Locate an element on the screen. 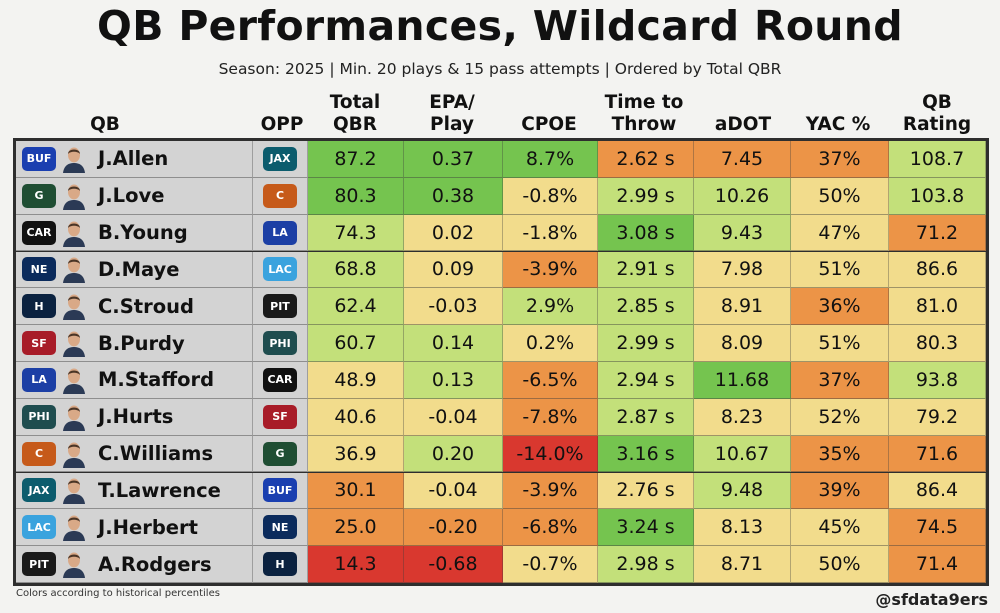 Image resolution: width=1000 pixels, height=613 pixels. opp-cell: JAX is located at coordinates (280, 159).